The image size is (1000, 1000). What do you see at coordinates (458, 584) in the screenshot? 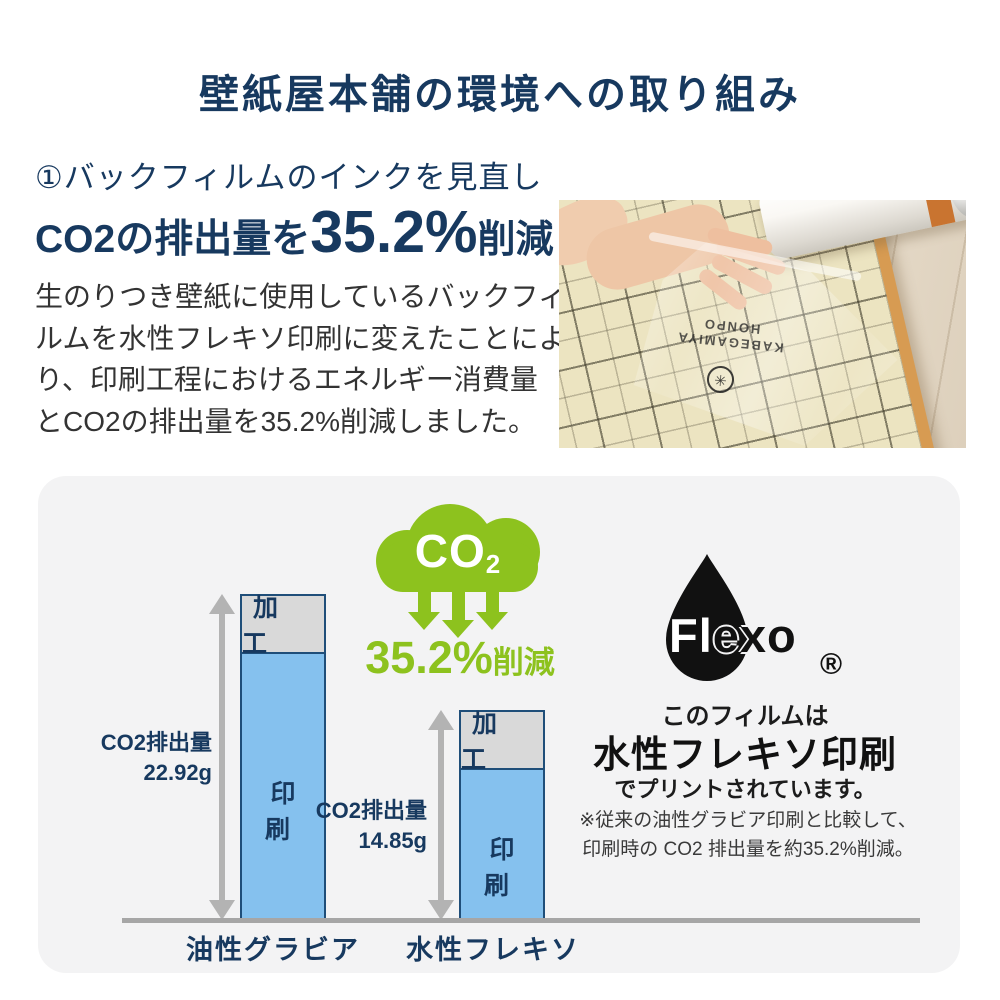
I see `co2-cloud-icon: CO2` at bounding box center [458, 584].